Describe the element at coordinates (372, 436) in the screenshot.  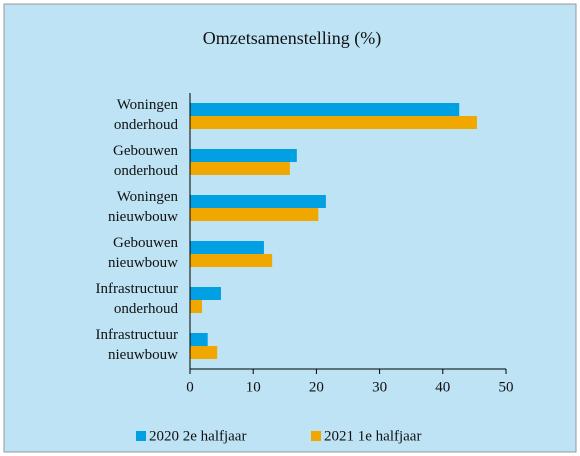
I see `legend-label: 2021 1e halfjaar` at that location.